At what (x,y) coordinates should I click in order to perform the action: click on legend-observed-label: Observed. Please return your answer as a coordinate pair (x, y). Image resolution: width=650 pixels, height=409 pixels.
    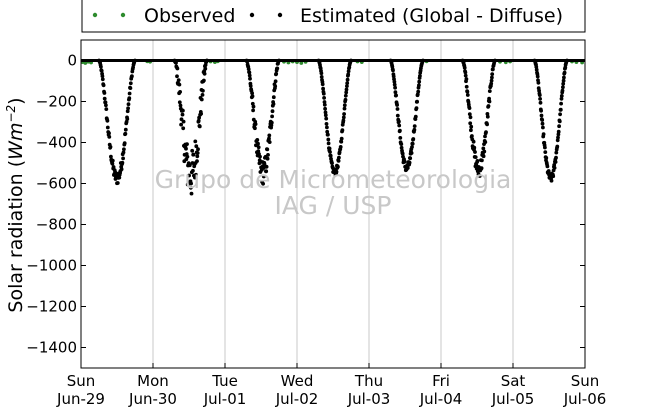
    Looking at the image, I should click on (189, 16).